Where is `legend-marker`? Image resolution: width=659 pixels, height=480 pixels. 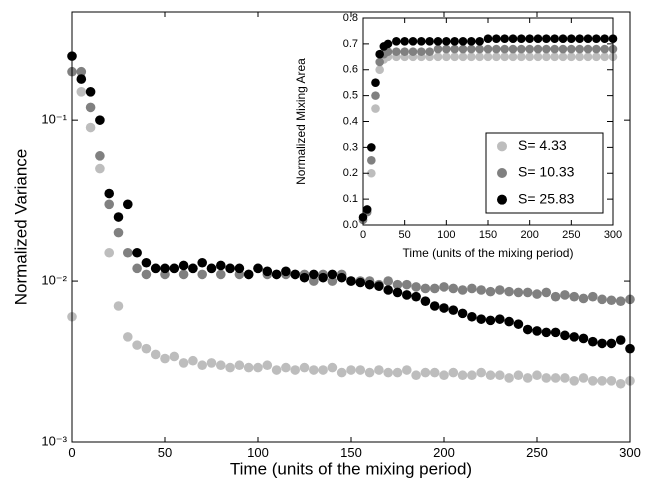 legend-marker is located at coordinates (502, 199).